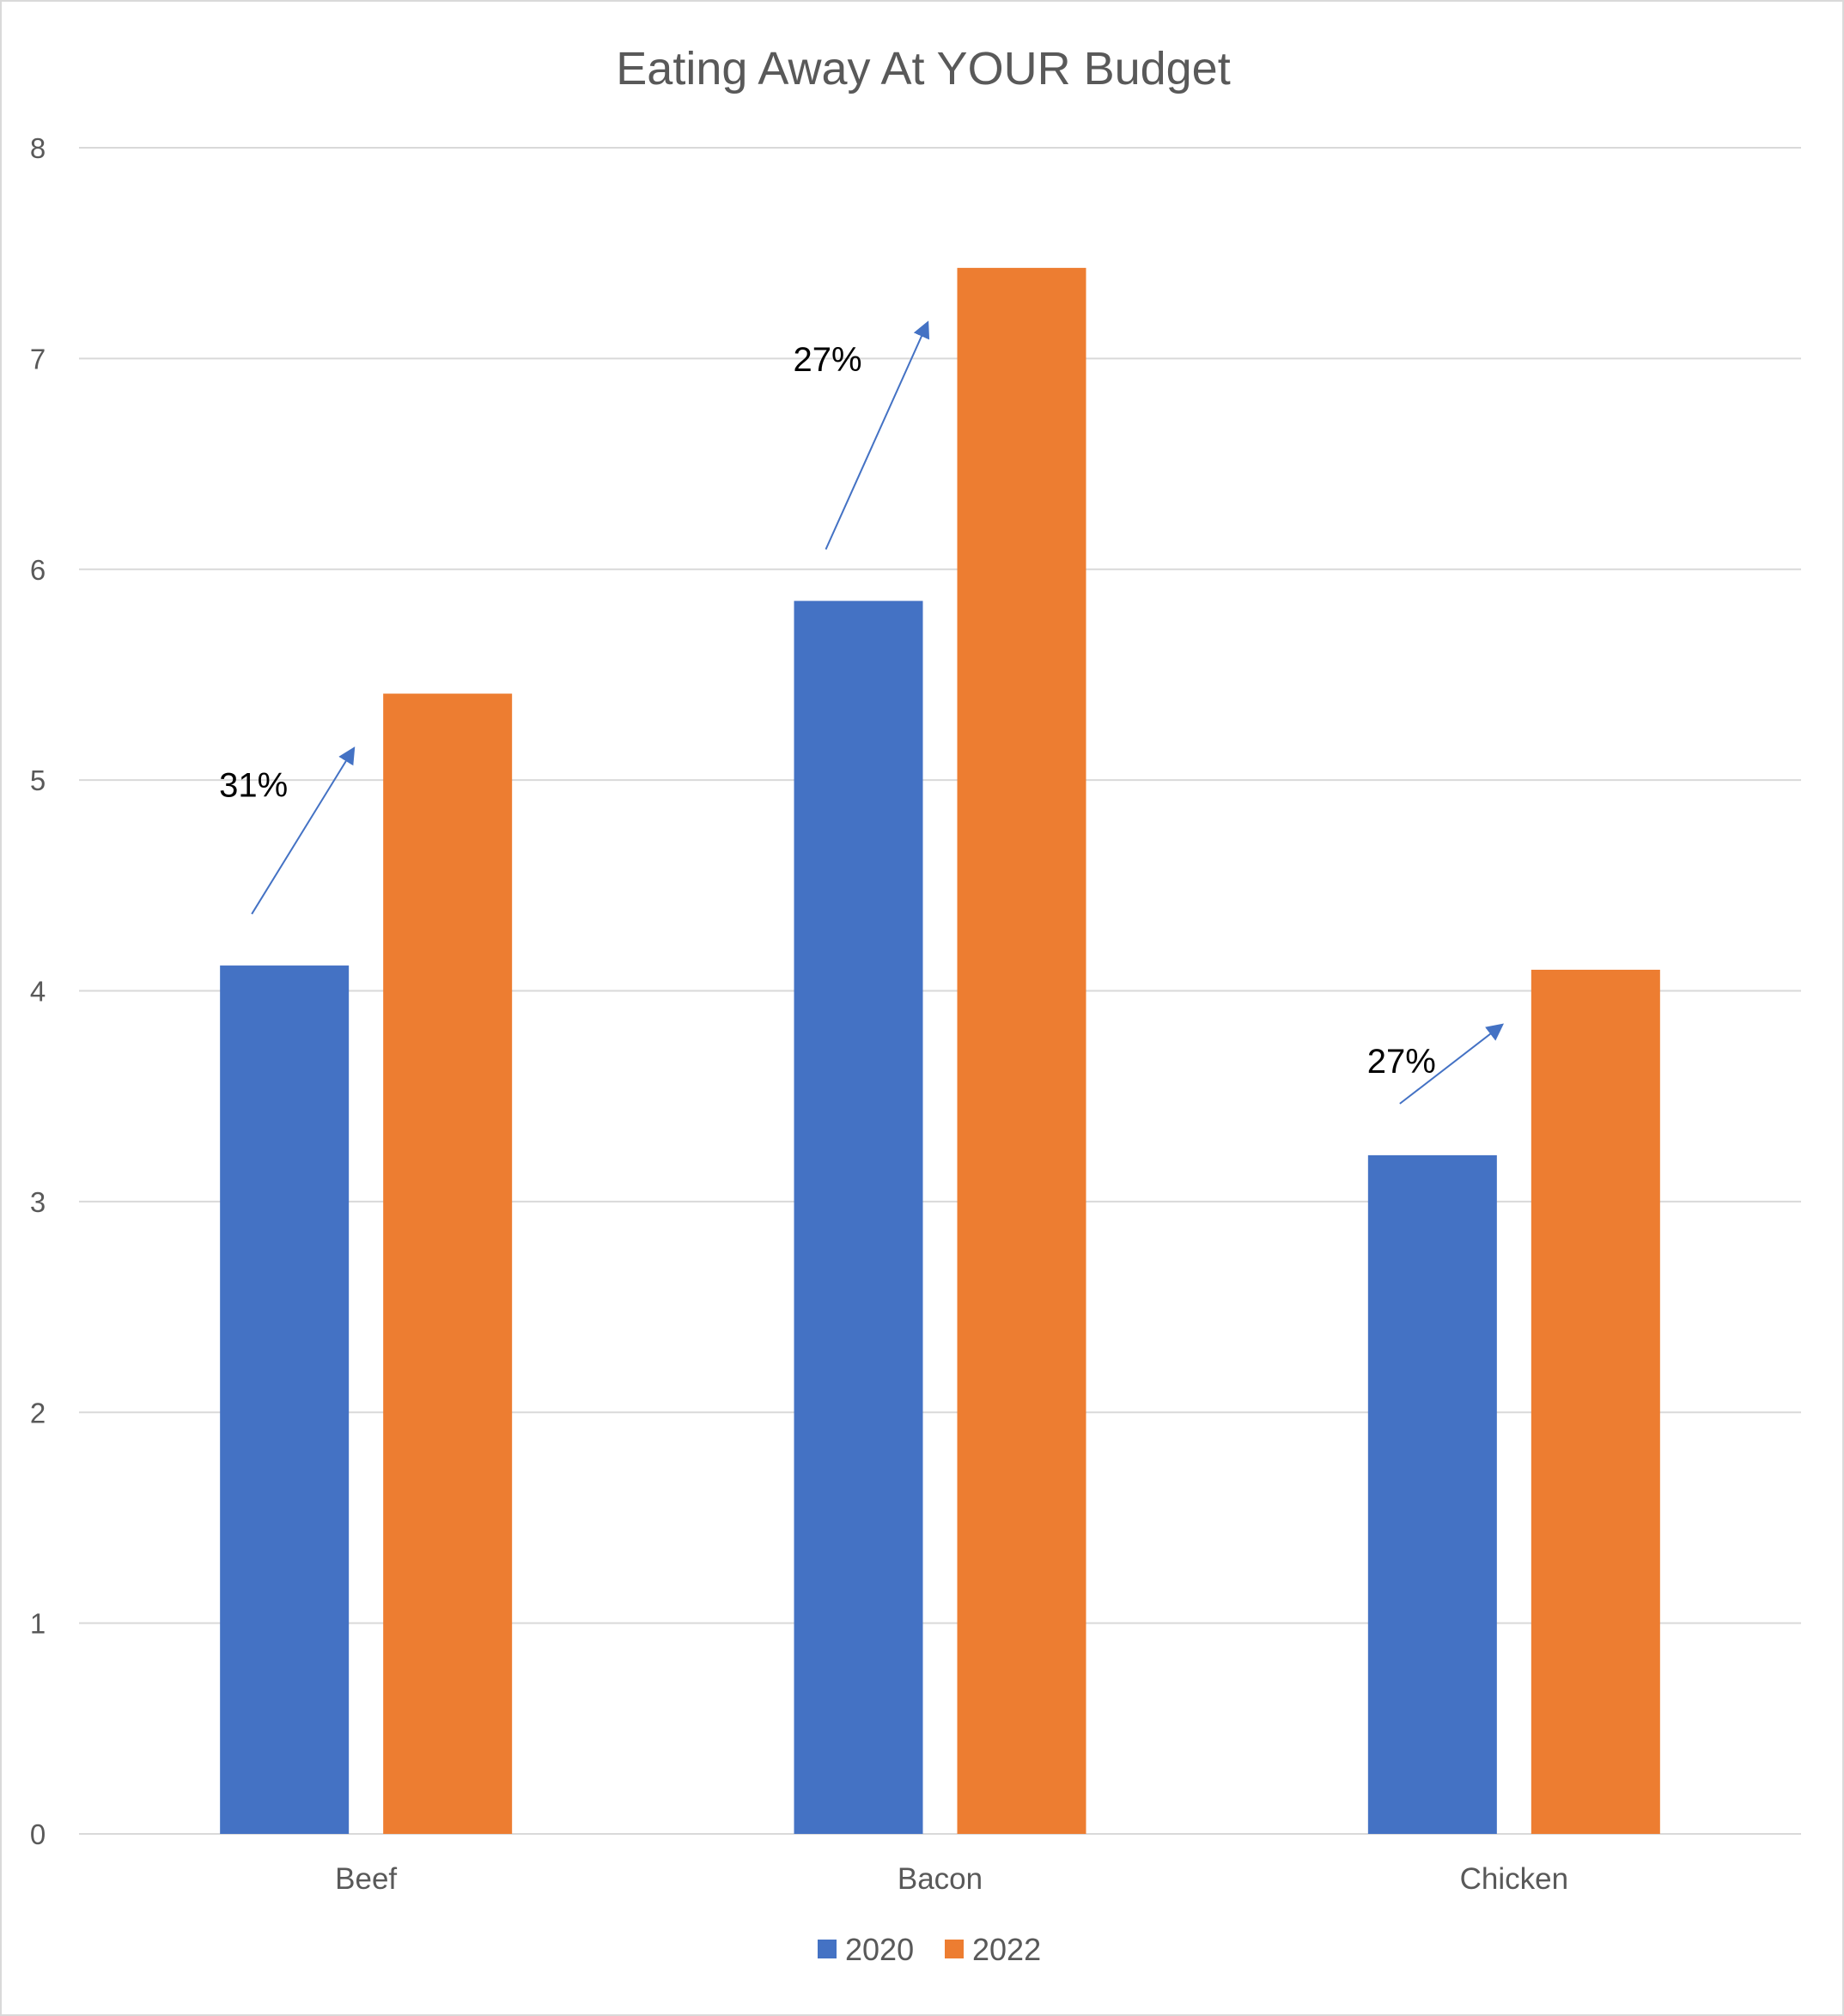  Describe the element at coordinates (38, 570) in the screenshot. I see `y-tick-label: 6` at that location.